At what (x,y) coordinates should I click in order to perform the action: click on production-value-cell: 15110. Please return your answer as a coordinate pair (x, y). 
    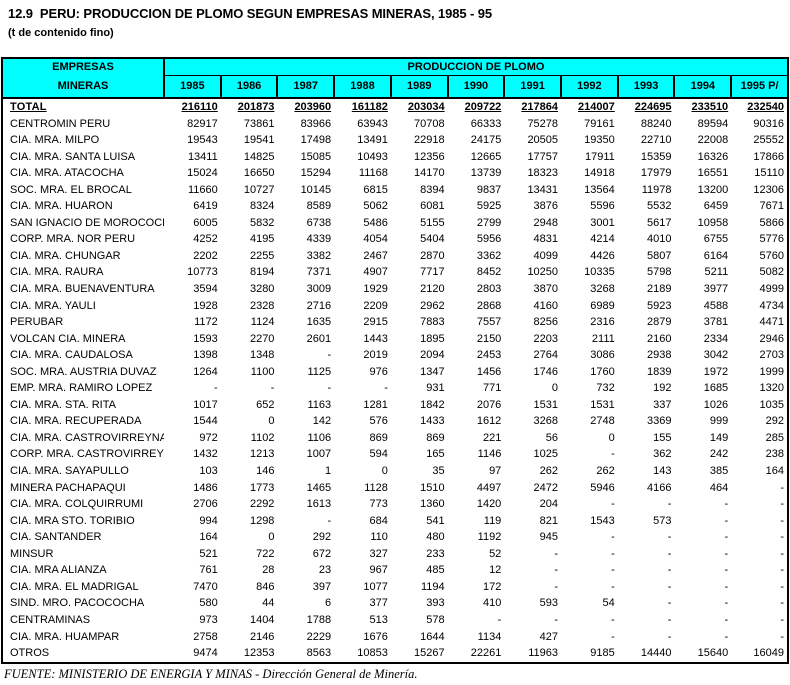
    Looking at the image, I should click on (769, 173).